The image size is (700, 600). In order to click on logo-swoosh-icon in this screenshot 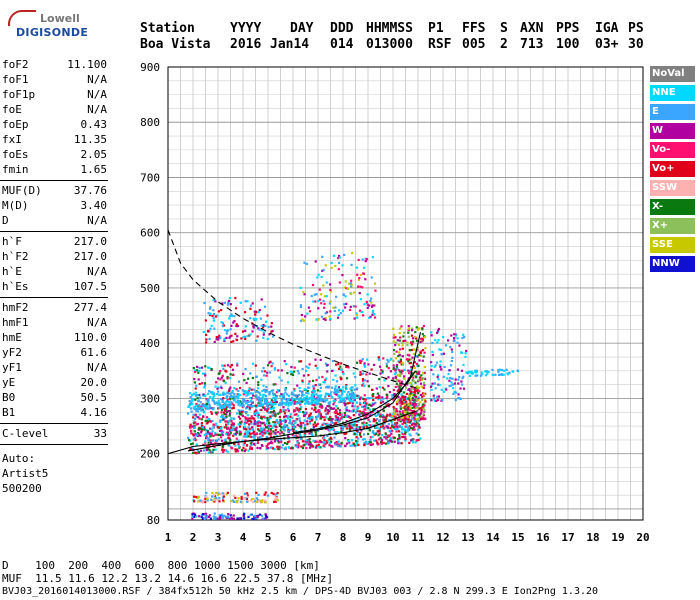, I will do `click(22, 18)`.